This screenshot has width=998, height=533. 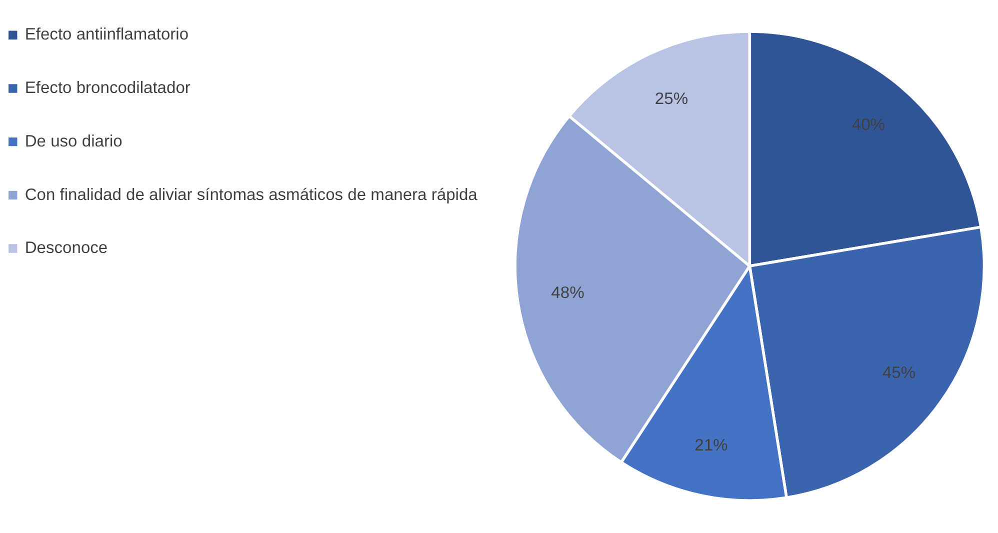 What do you see at coordinates (711, 444) in the screenshot?
I see `data-label: 21%` at bounding box center [711, 444].